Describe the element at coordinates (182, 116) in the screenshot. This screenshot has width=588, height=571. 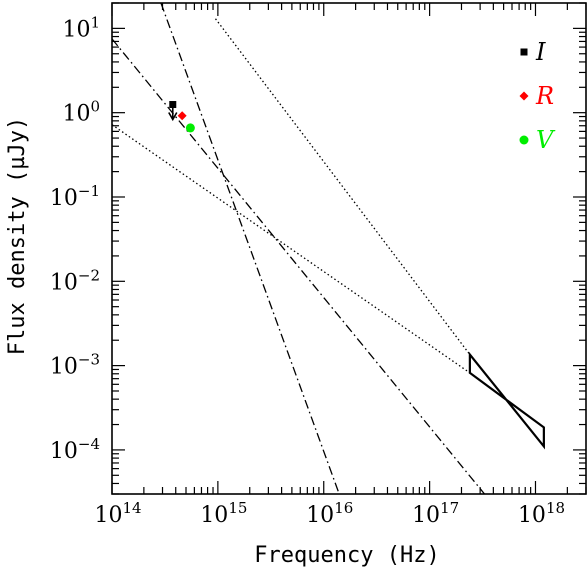
I see `data-point-r` at that location.